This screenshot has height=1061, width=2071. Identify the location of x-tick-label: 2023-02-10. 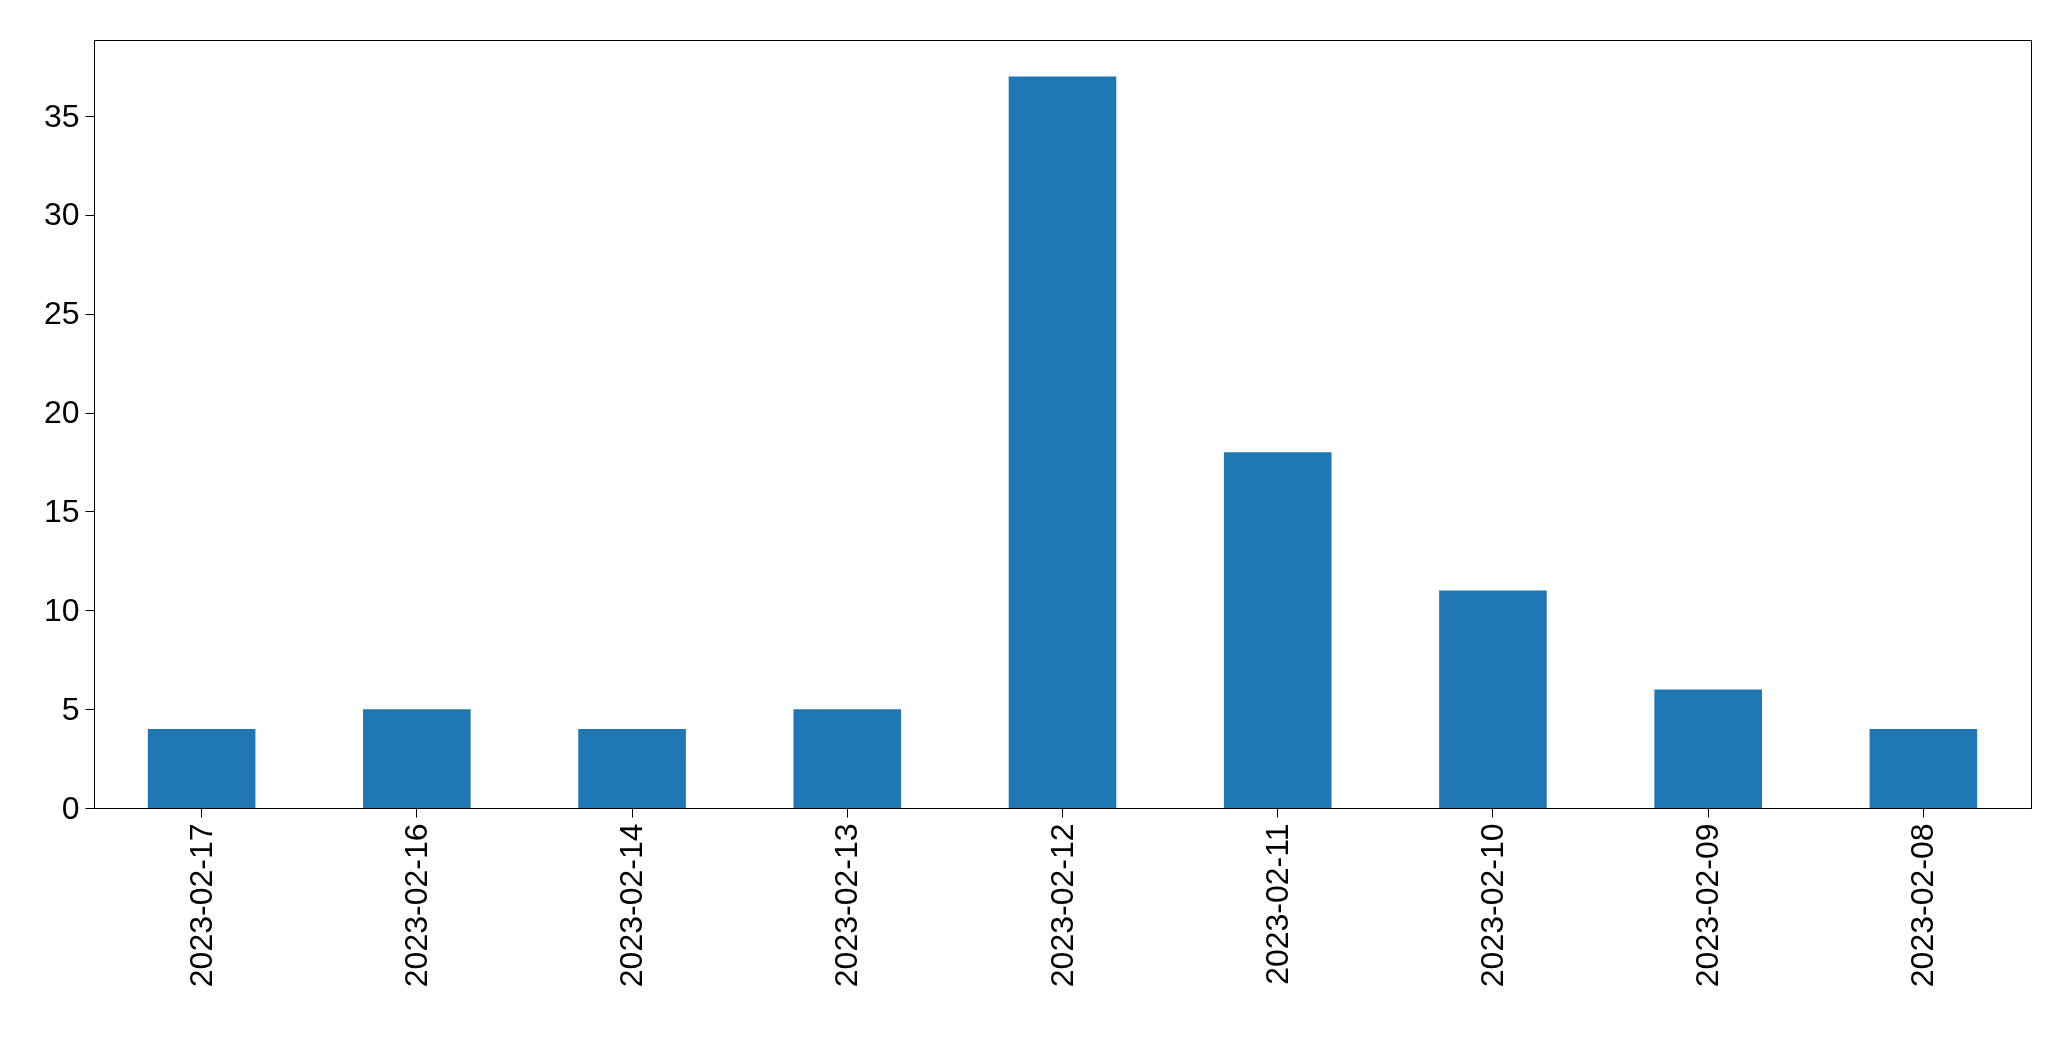
(1491, 905).